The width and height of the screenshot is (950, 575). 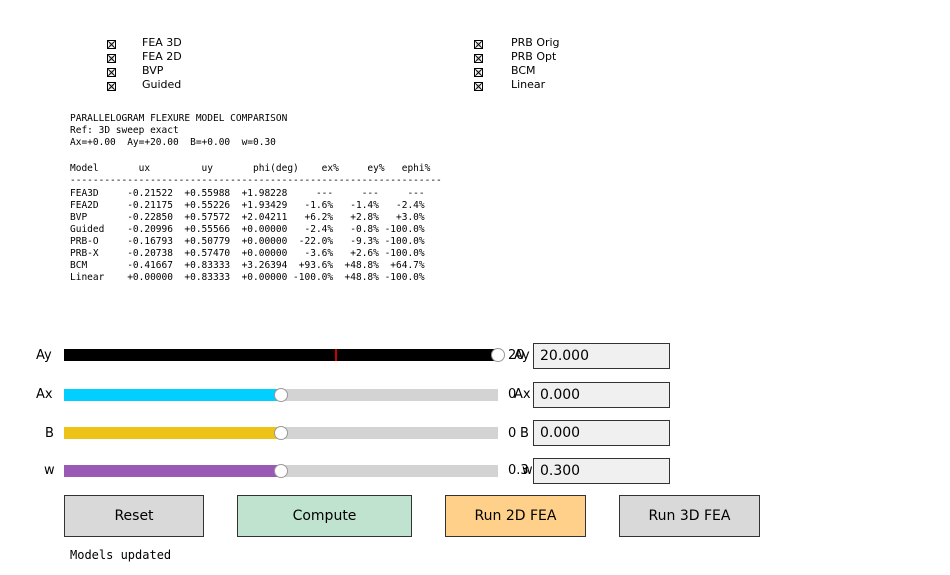 I want to click on slider-ay-marker, so click(x=336, y=355).